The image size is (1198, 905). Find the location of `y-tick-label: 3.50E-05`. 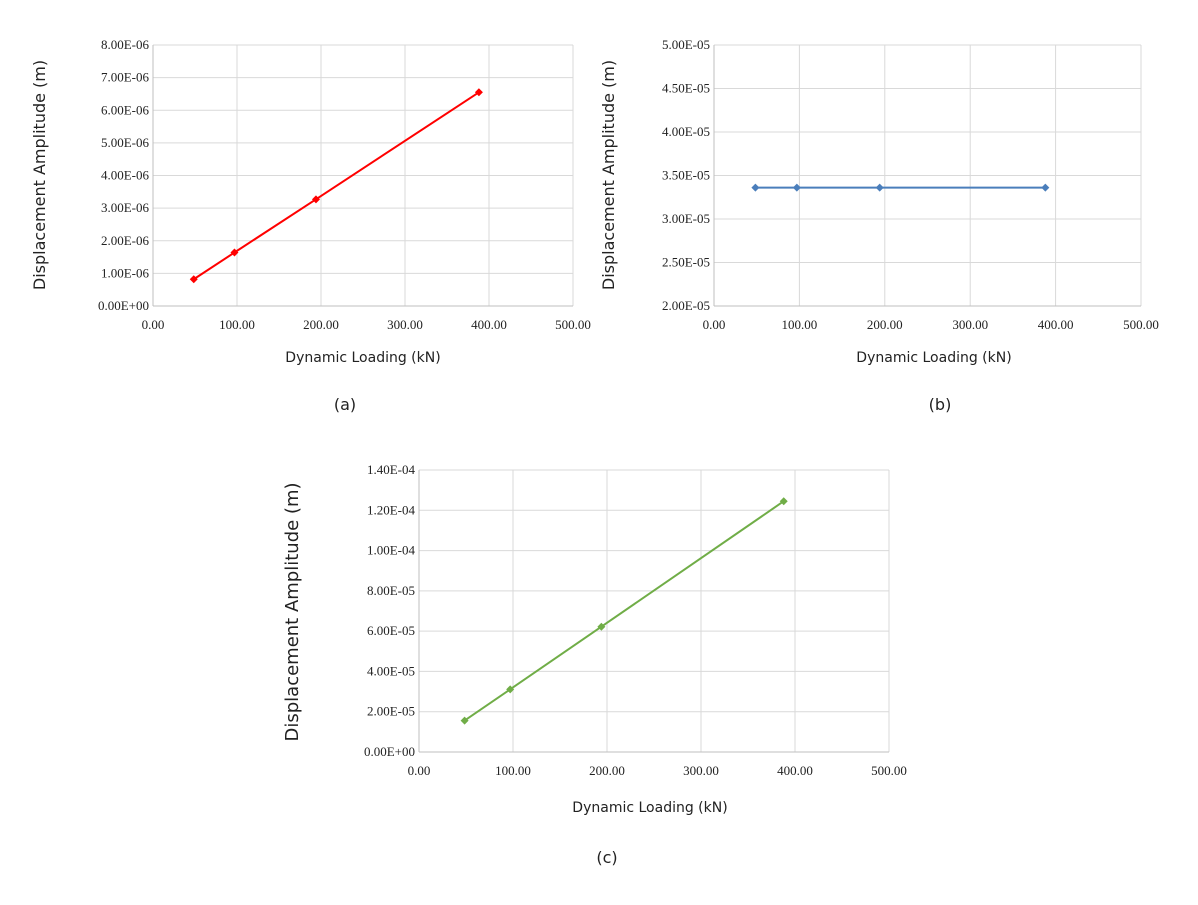

y-tick-label: 3.50E-05 is located at coordinates (686, 175).